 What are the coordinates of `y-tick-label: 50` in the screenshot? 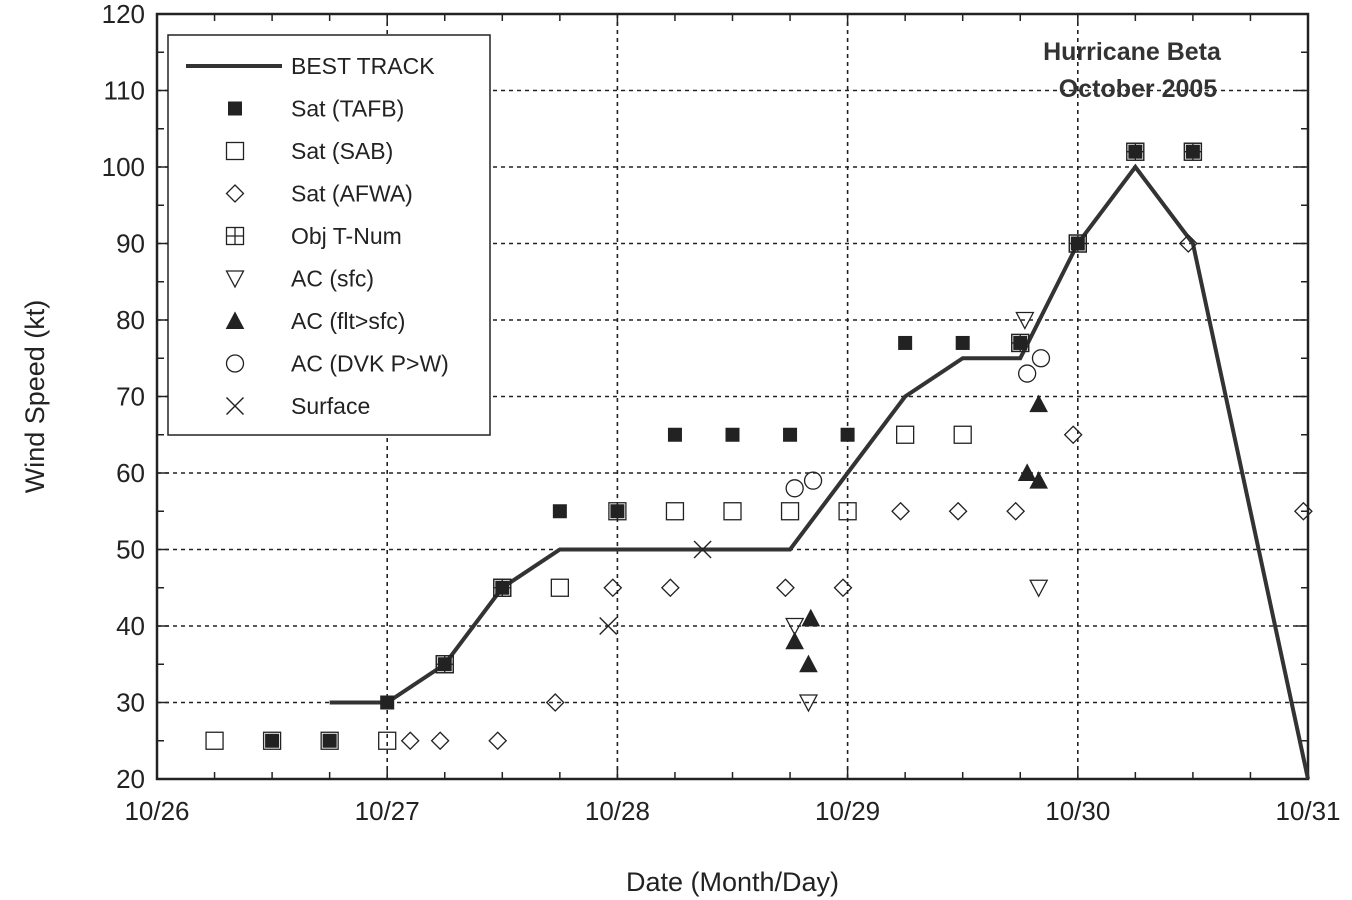 It's located at (130, 550).